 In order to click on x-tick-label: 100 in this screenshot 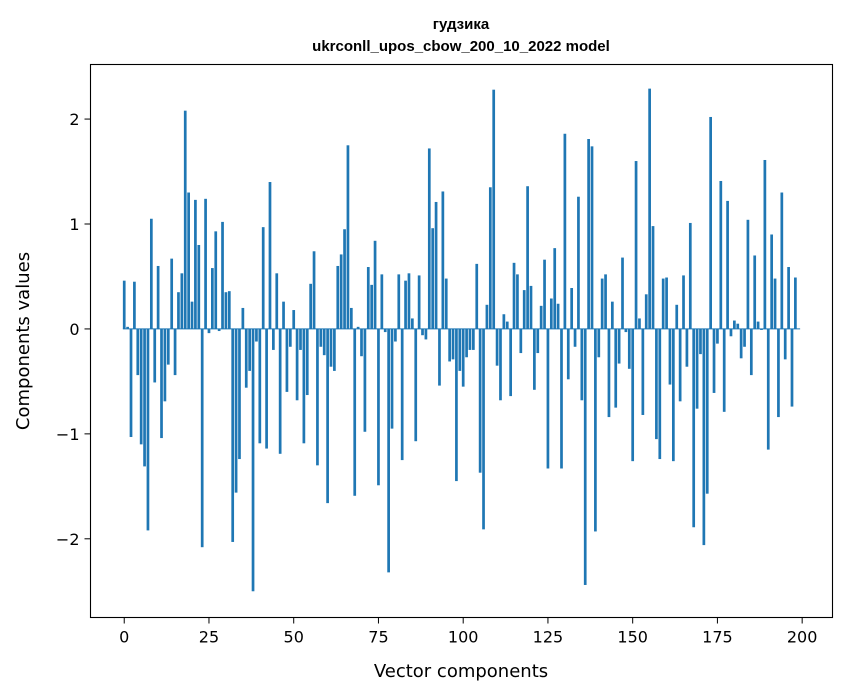, I will do `click(463, 637)`.